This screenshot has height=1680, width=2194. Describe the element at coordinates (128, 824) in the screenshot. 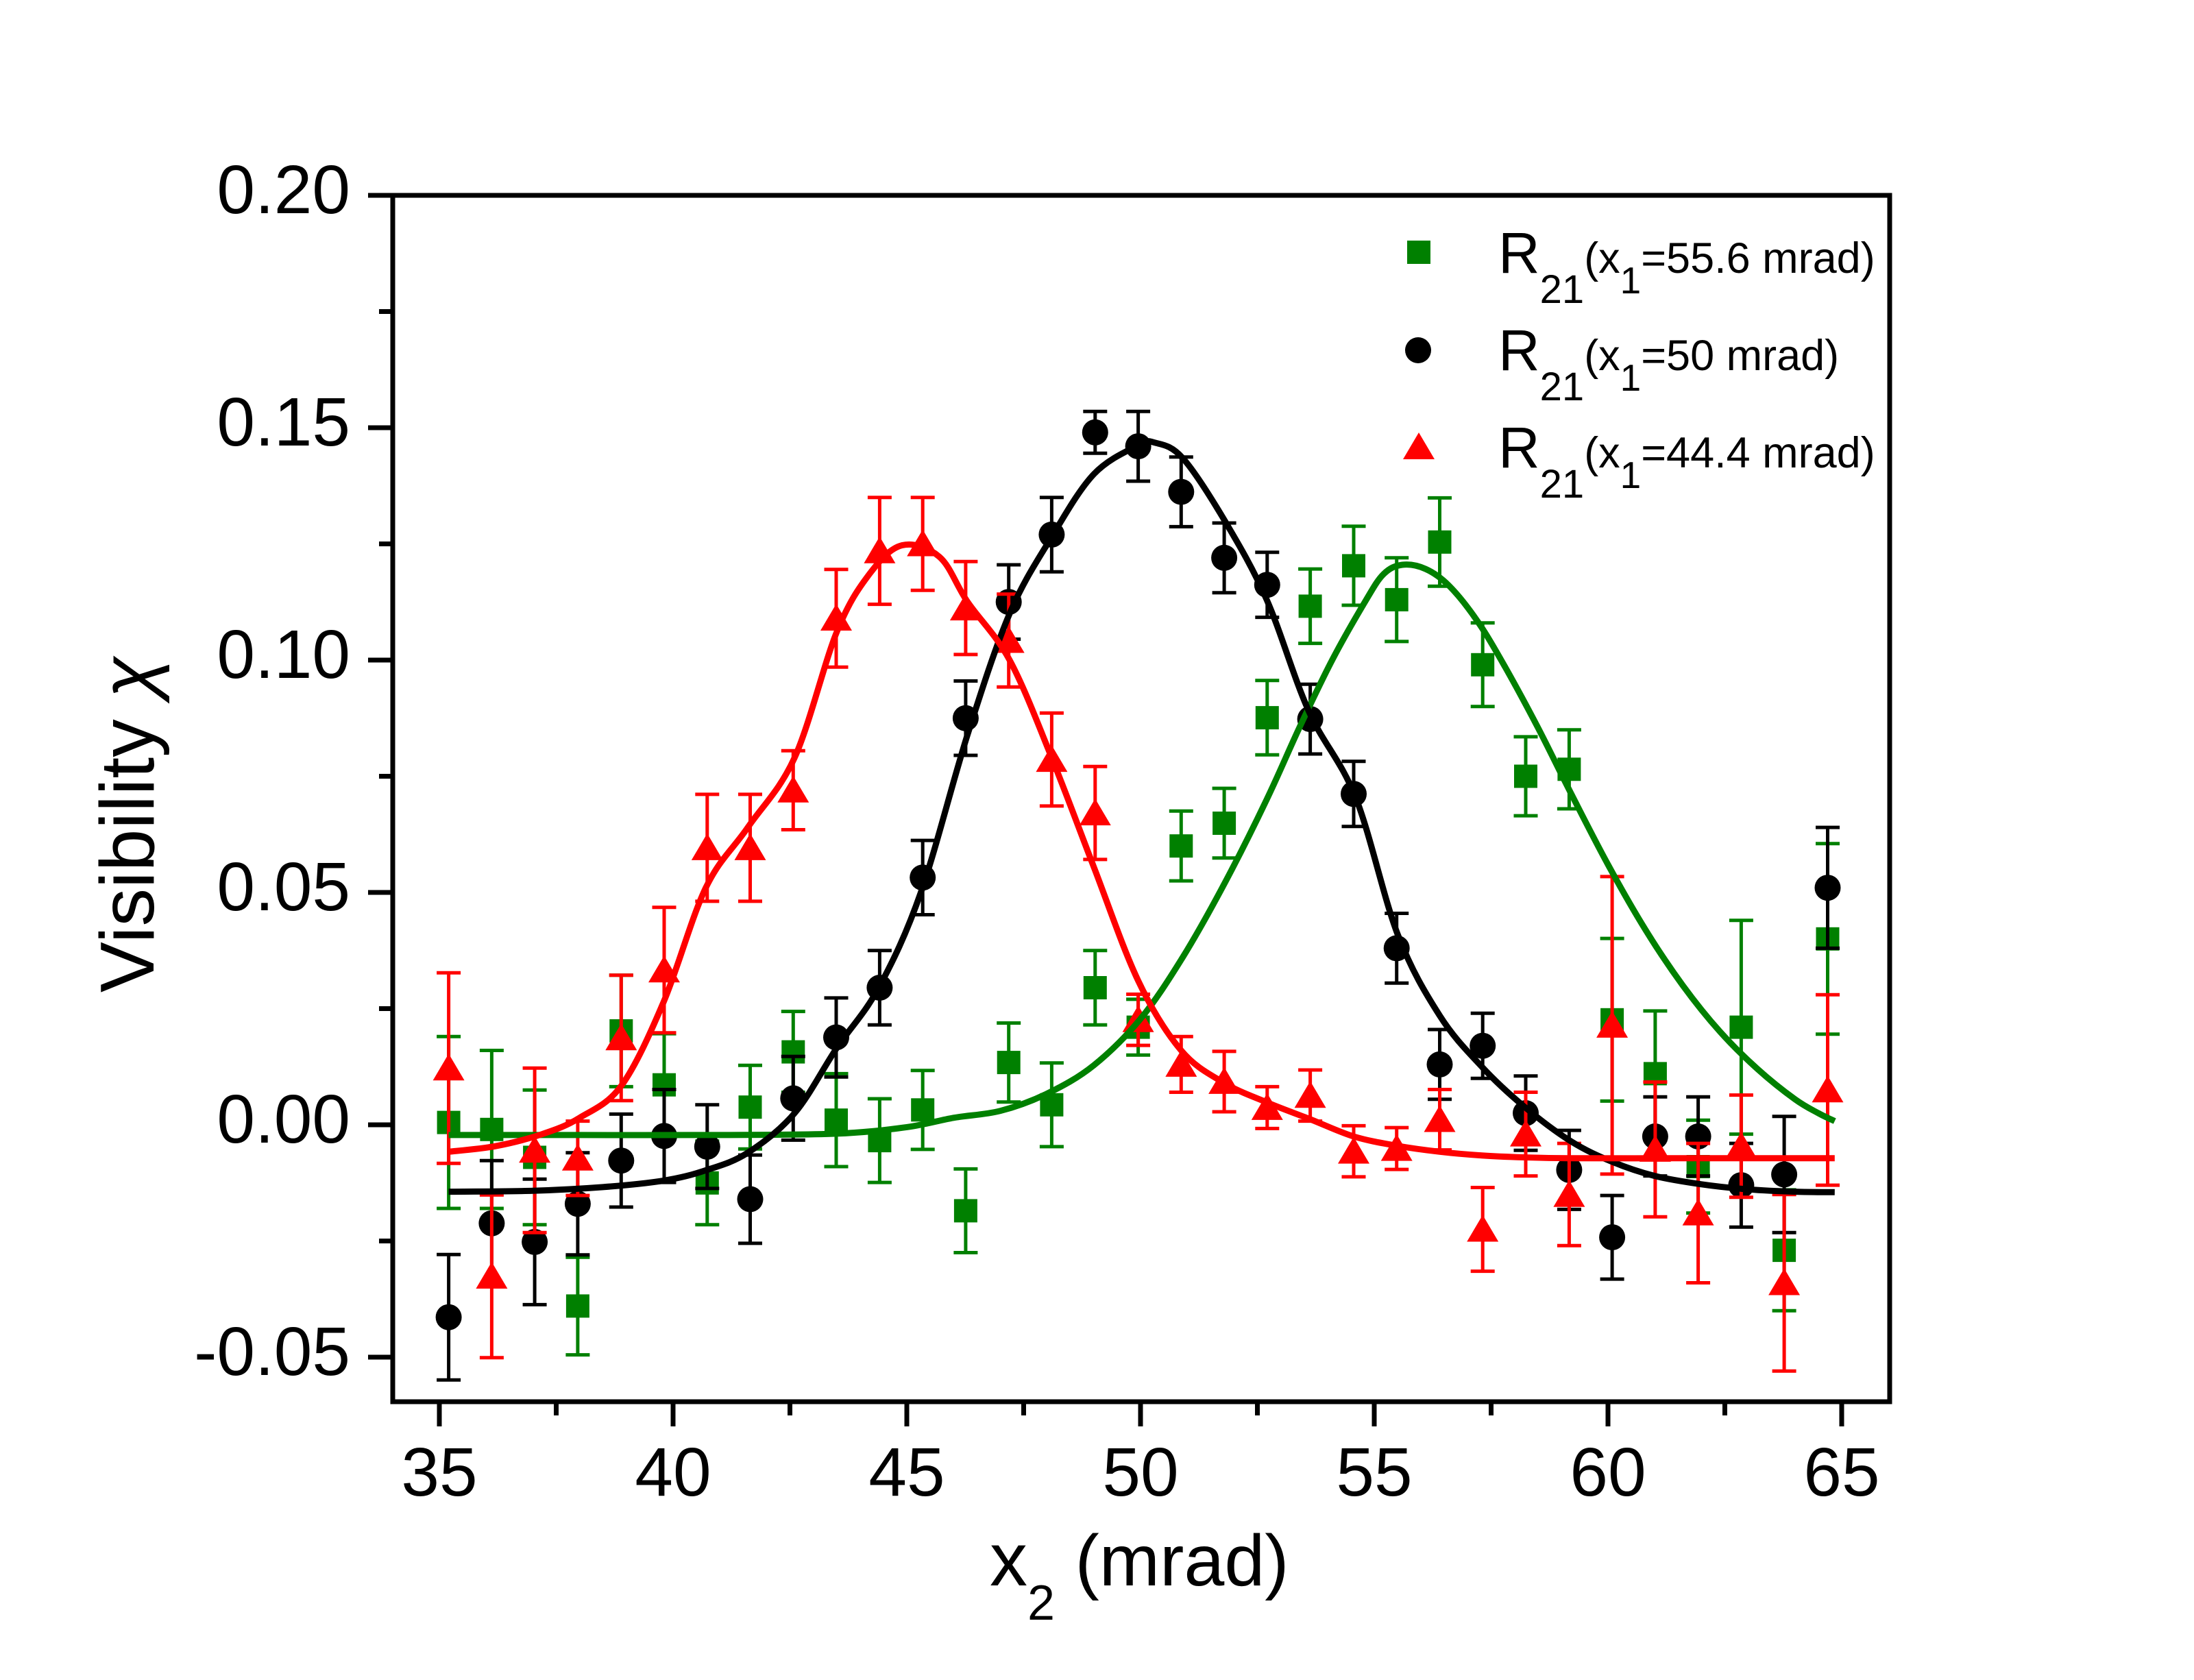

I see `svg-text: Visibility χ` at that location.